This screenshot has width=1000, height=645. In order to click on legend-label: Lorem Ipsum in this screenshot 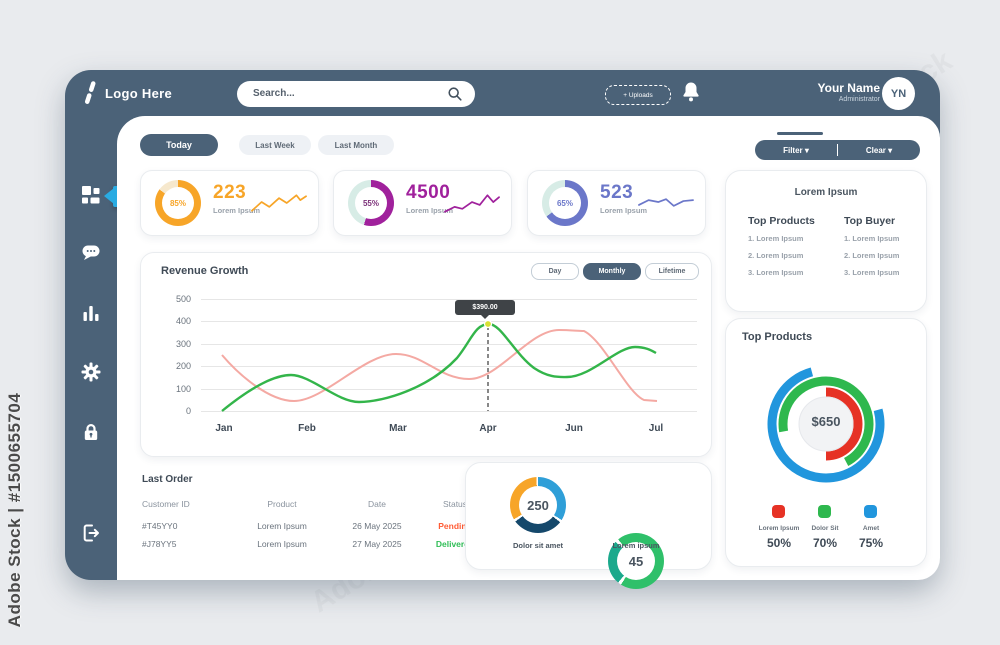, I will do `click(779, 528)`.